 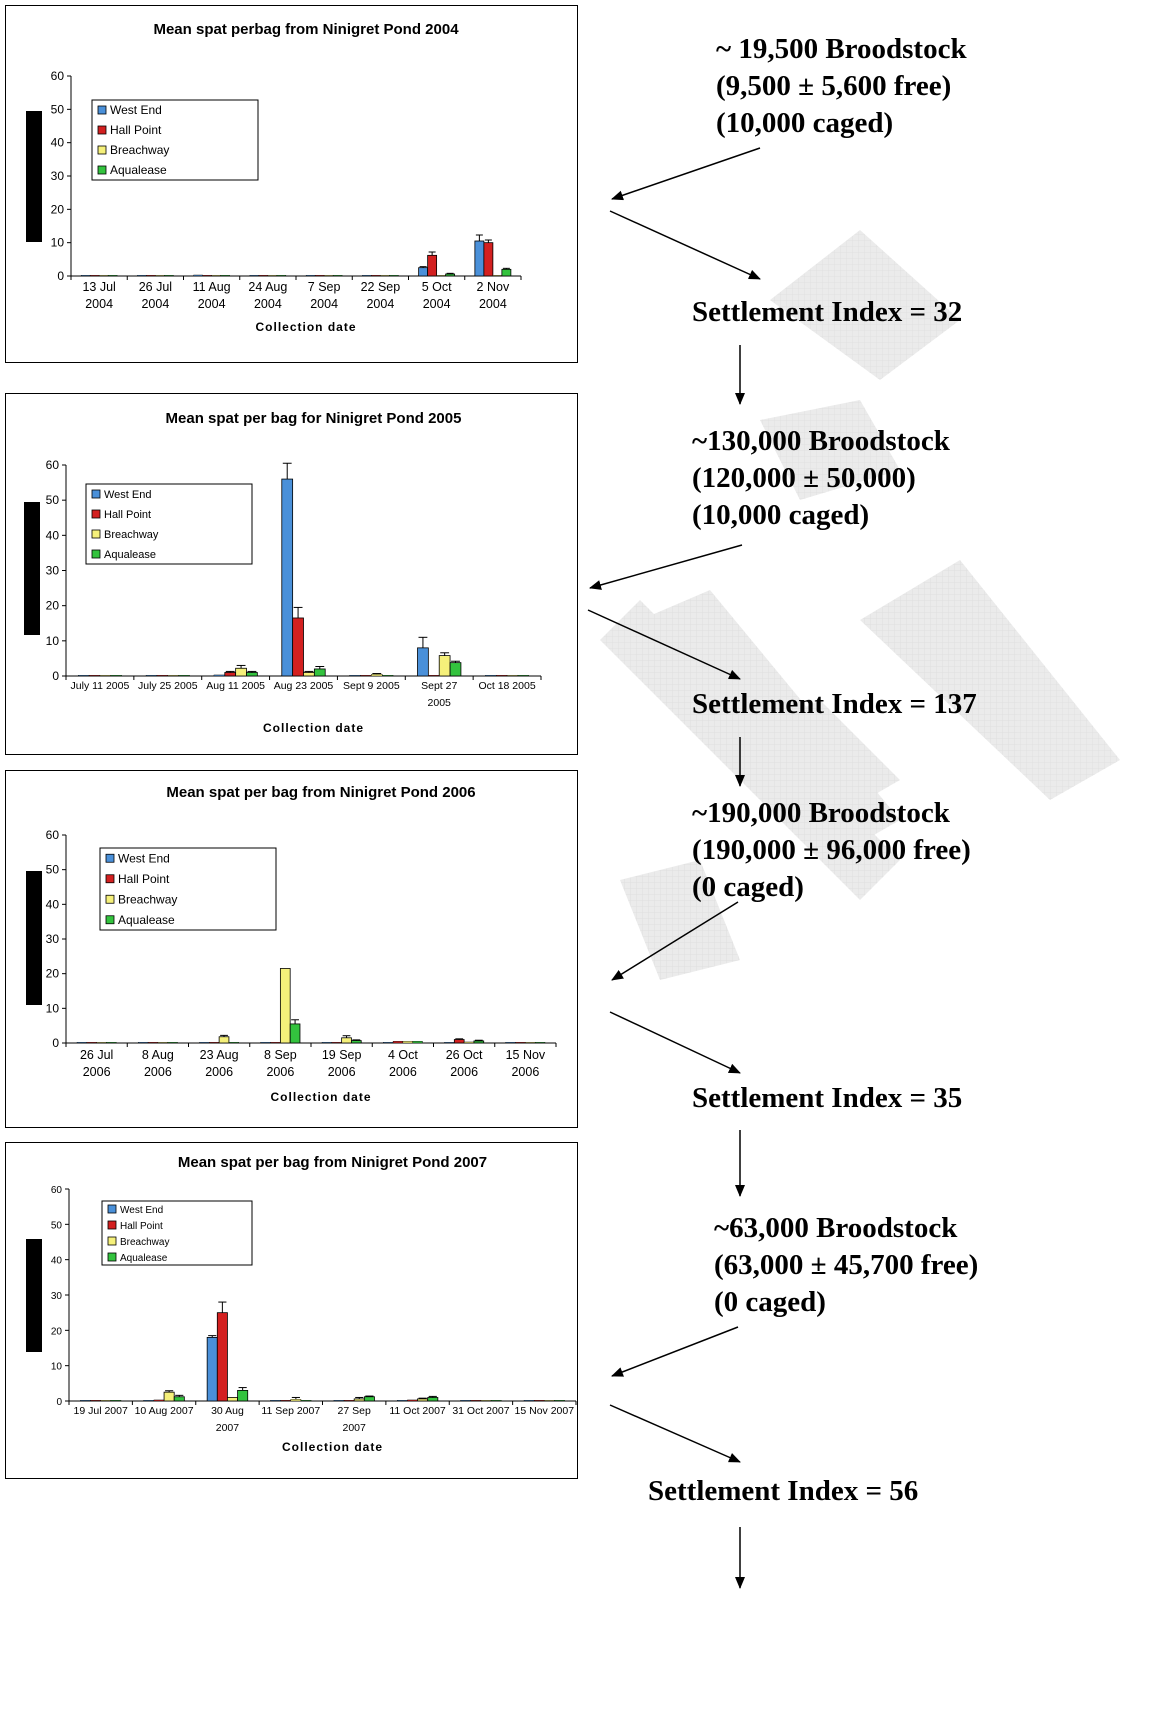 I want to click on x-tick-label: 19 Jul 2007, so click(x=101, y=1411).